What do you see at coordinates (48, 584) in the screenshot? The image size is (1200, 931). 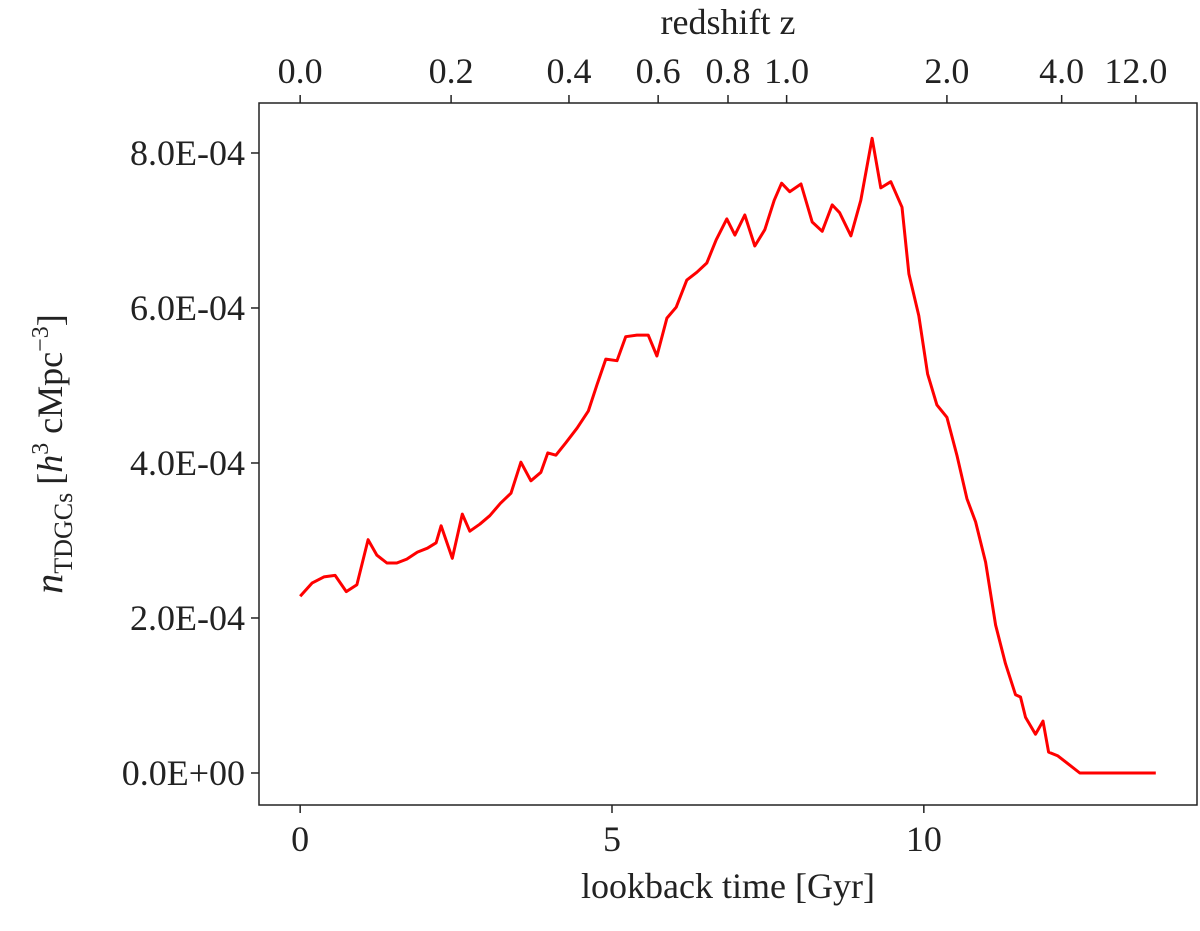 I see `y-label-symbol: n` at bounding box center [48, 584].